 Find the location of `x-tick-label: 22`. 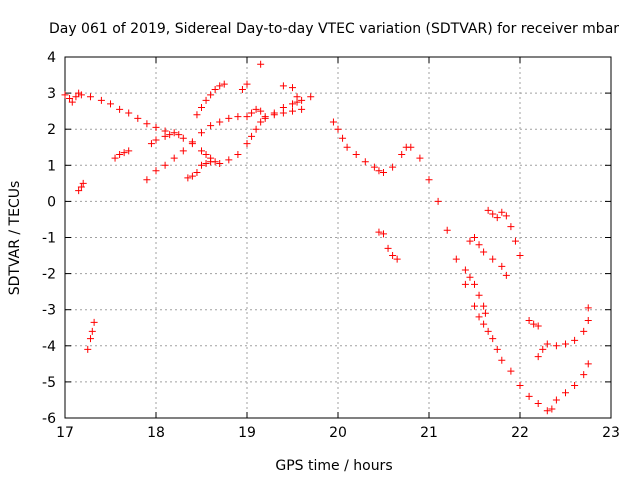

x-tick-label: 22 is located at coordinates (520, 433).